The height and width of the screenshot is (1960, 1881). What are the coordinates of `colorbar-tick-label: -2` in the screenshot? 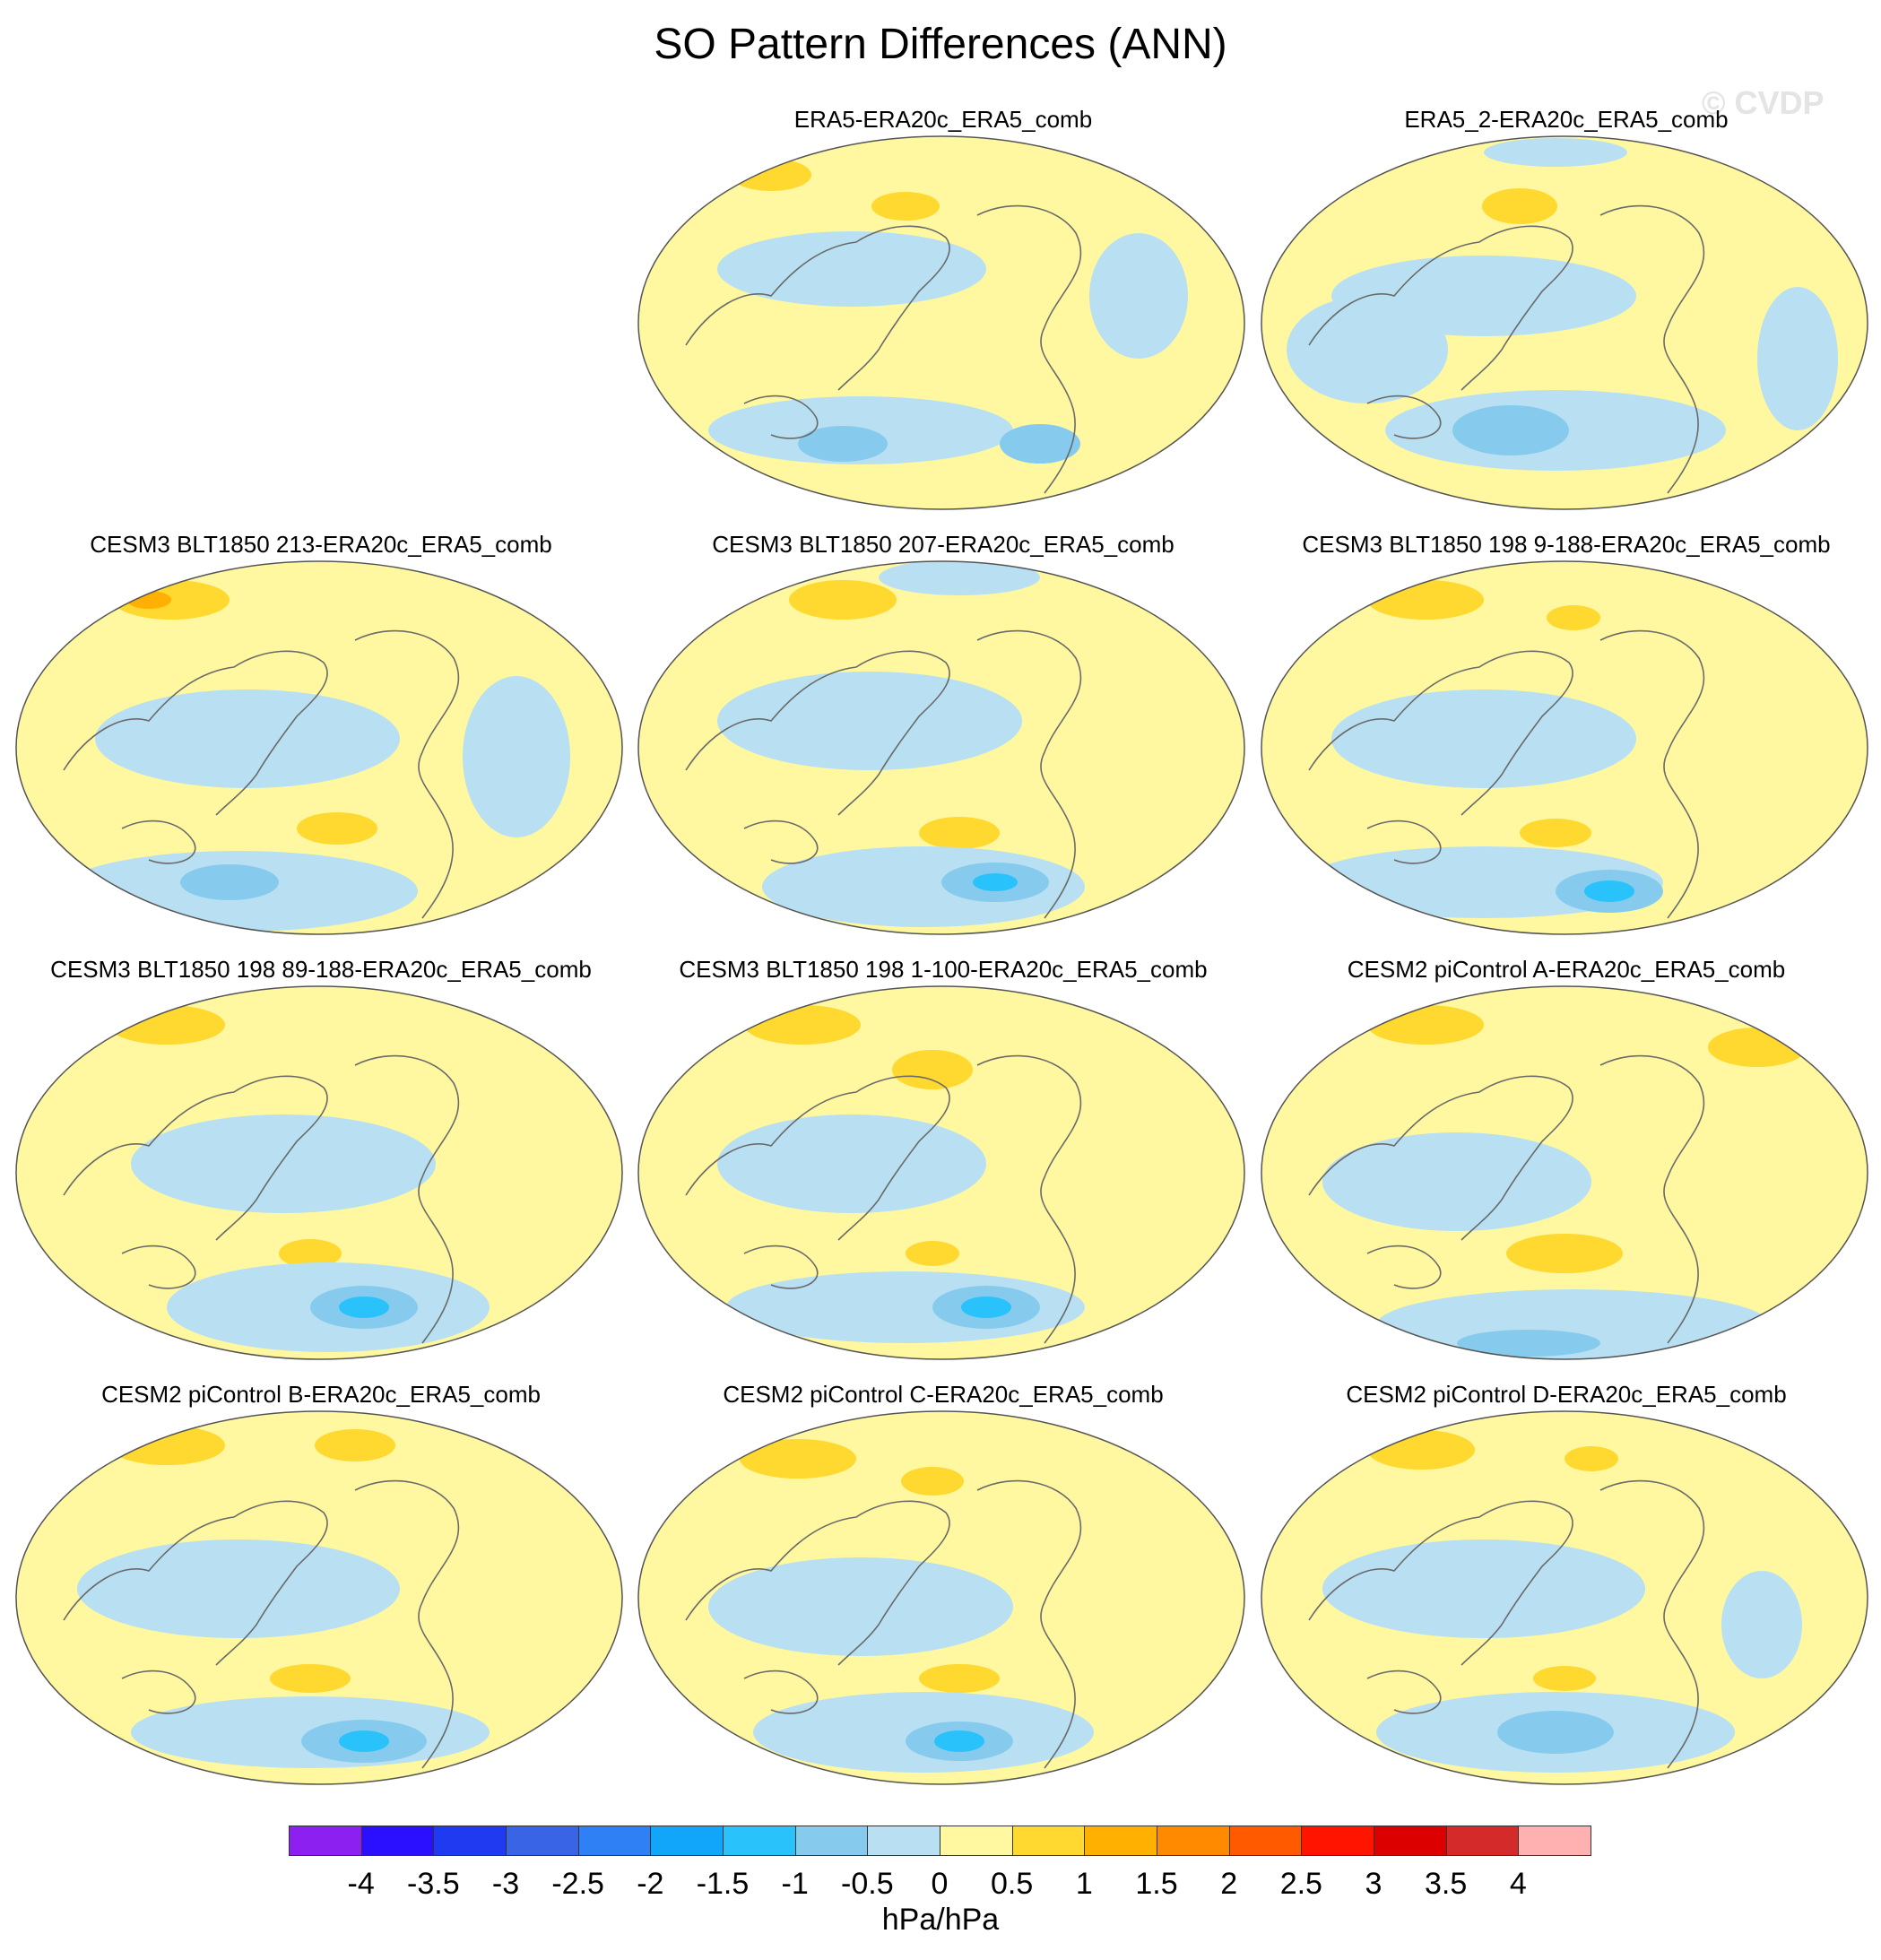 It's located at (650, 1884).